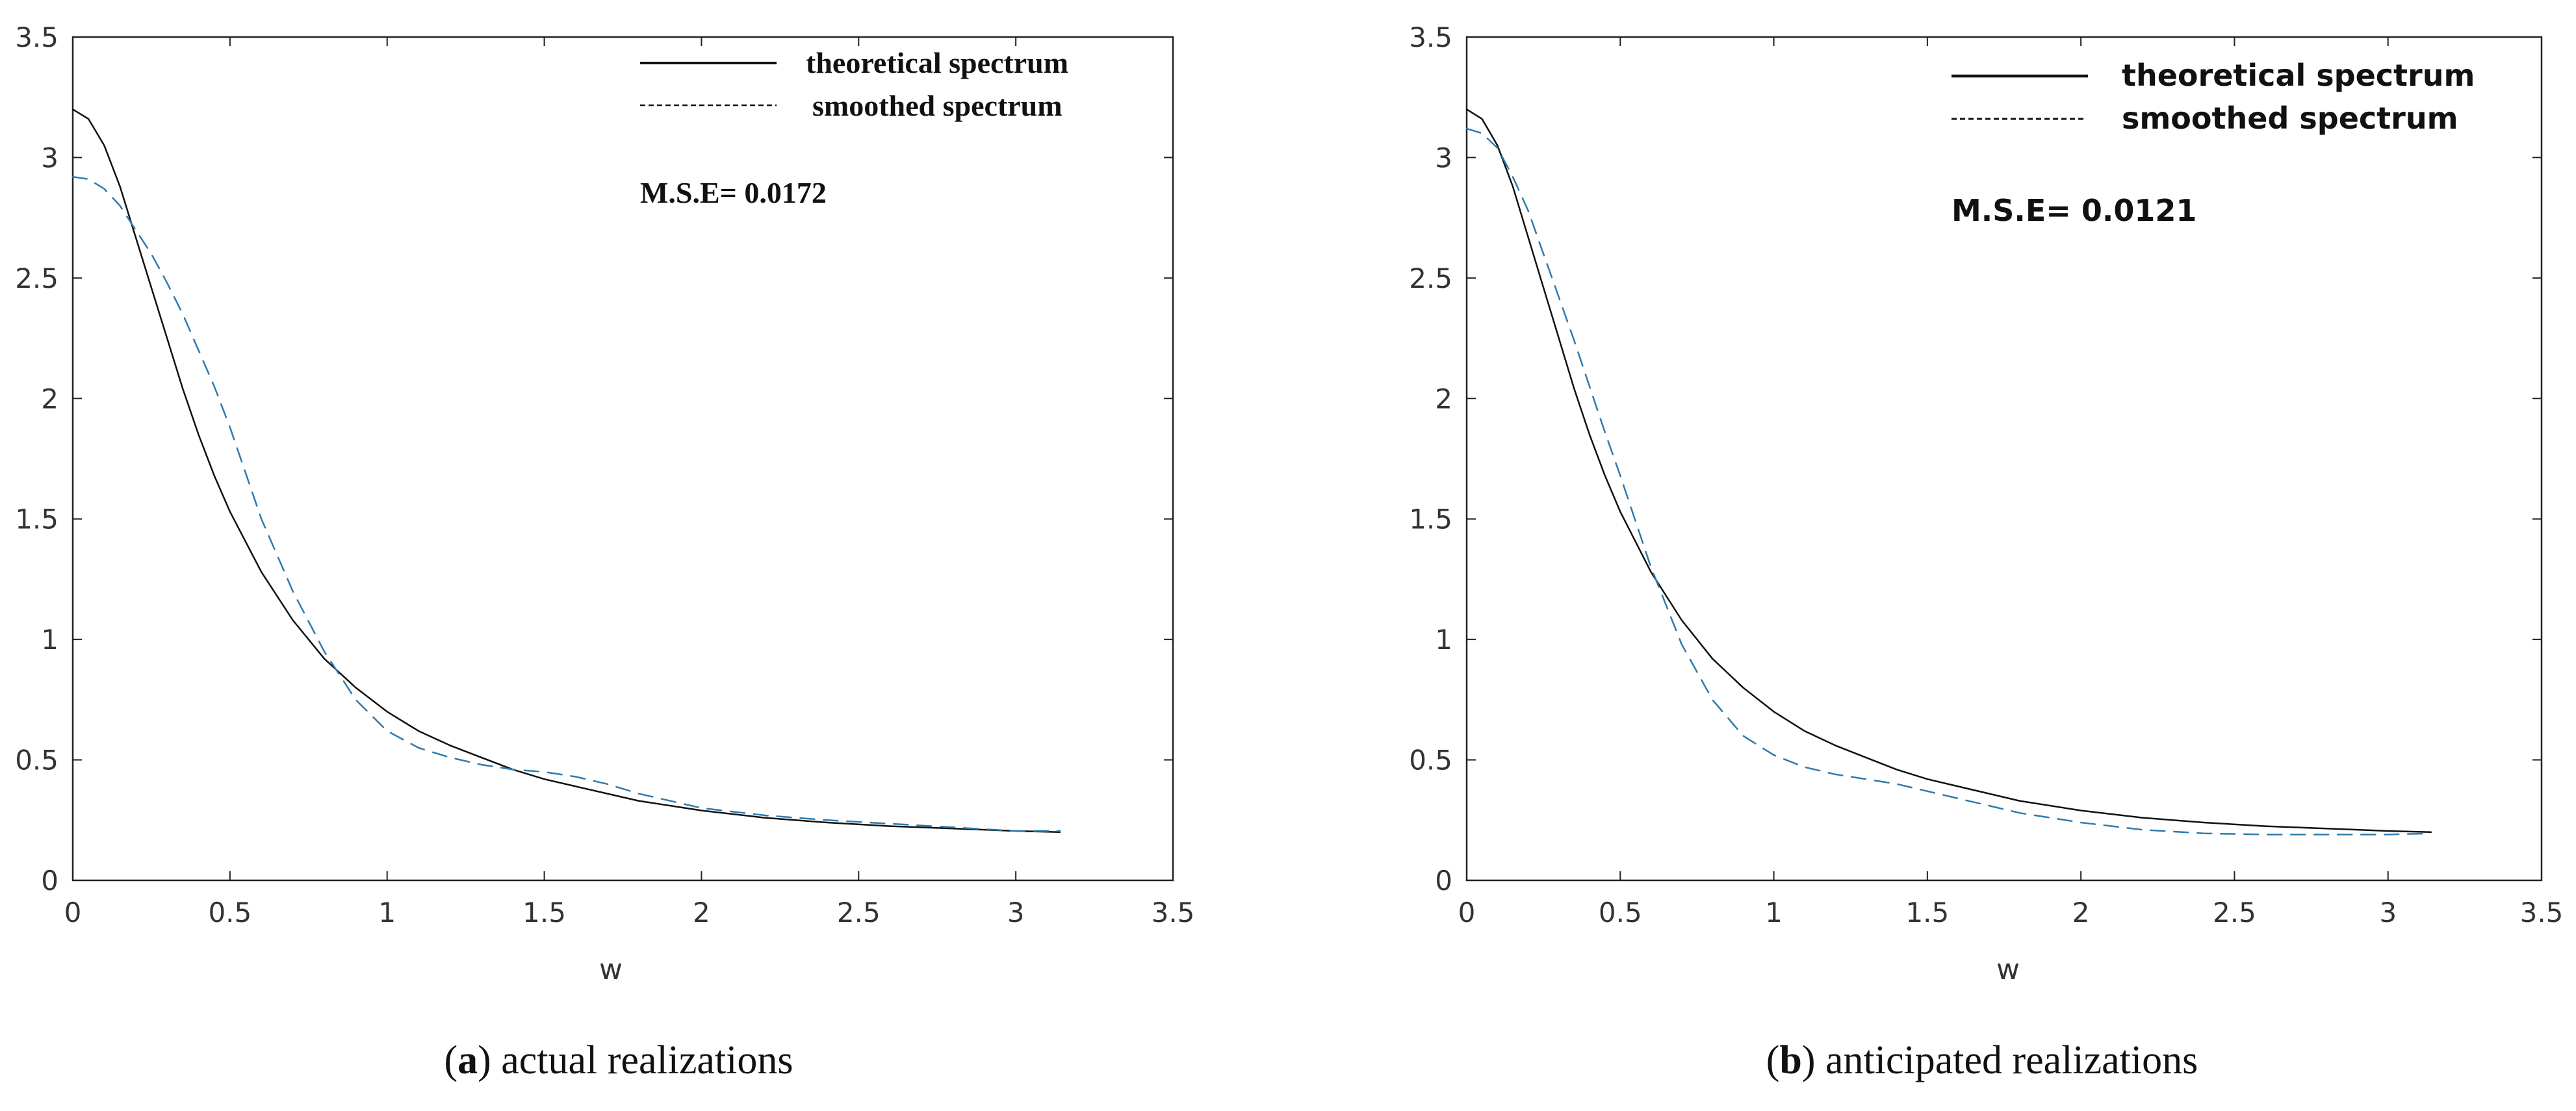  I want to click on x-tick-label-b: 0.5, so click(1621, 912).